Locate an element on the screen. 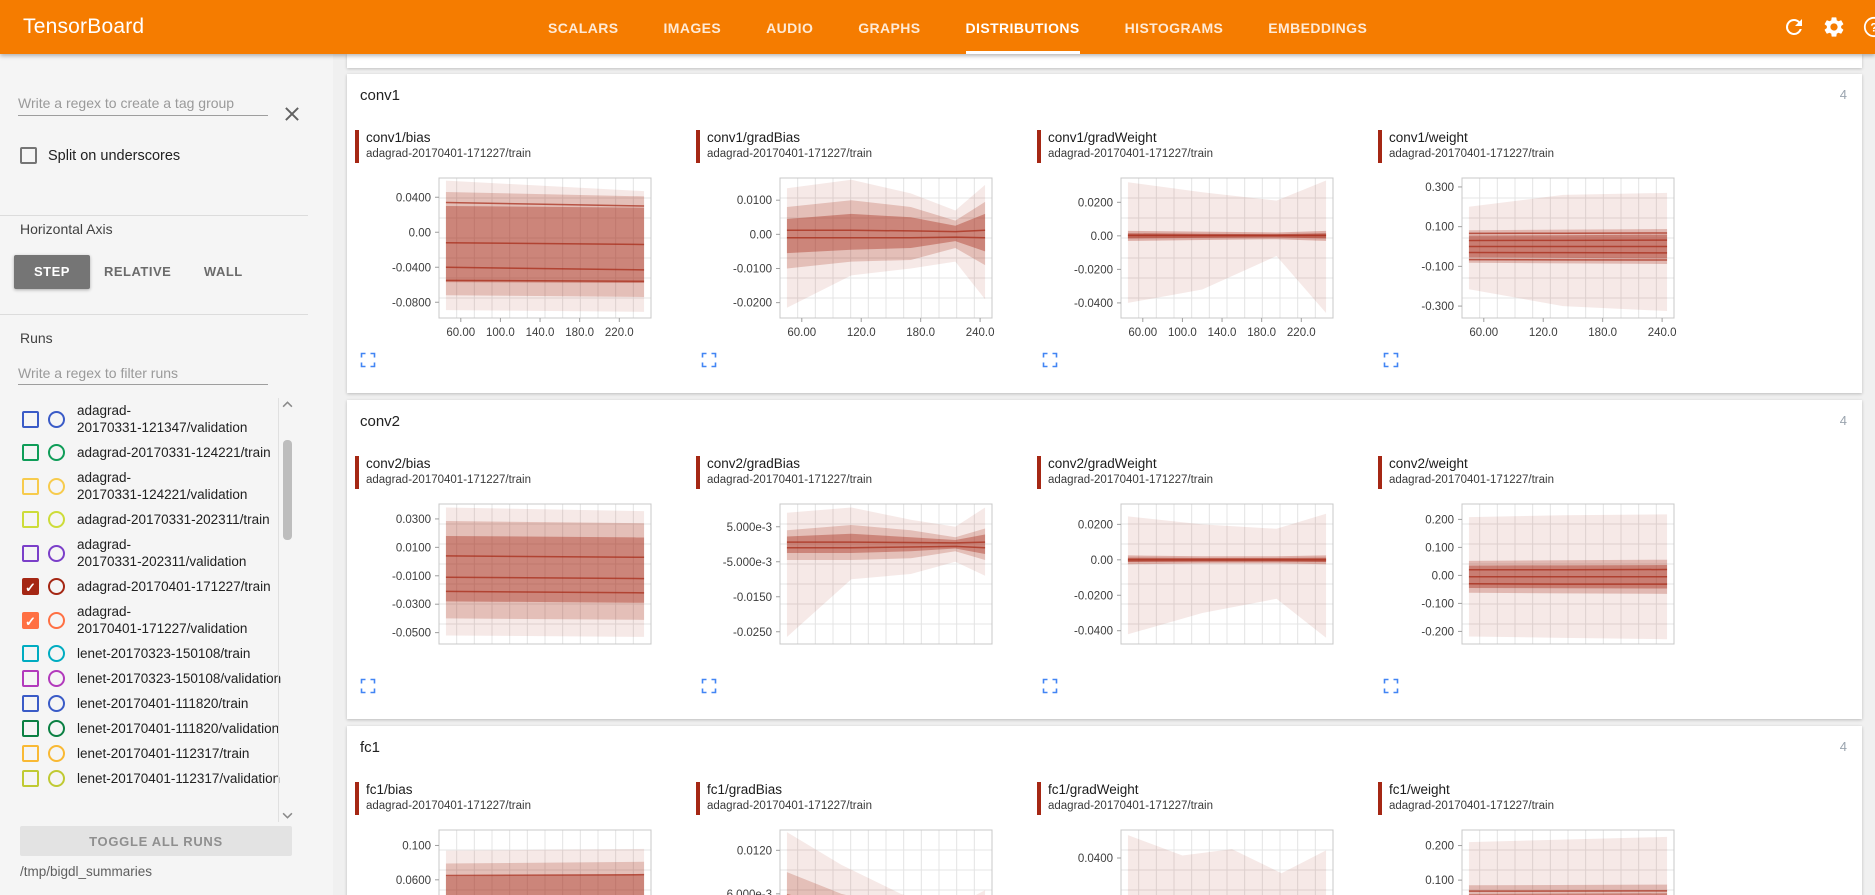 The height and width of the screenshot is (895, 1875). distribution-chart: 0.0300 0.0100 -0.0100 -0.0300 -0.0500 is located at coordinates (521, 584).